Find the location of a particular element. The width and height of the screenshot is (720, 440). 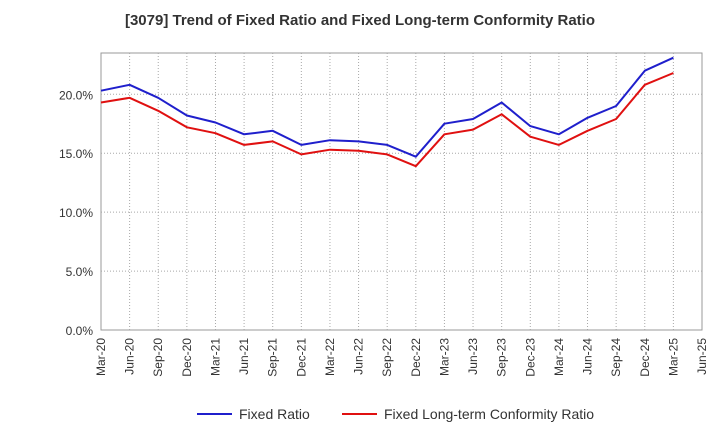

x-tick-label: Mar-24 is located at coordinates (559, 357).